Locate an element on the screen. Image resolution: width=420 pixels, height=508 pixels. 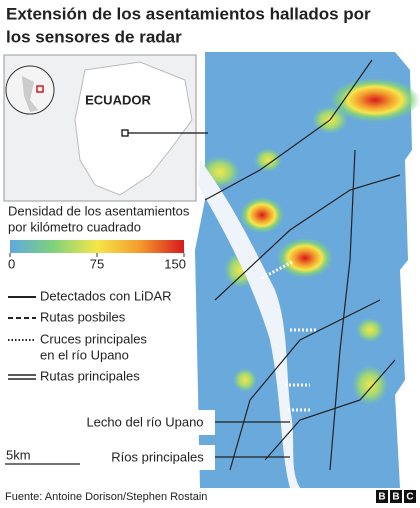
legend-title: Densidad de los asentamientos is located at coordinates (99, 210).